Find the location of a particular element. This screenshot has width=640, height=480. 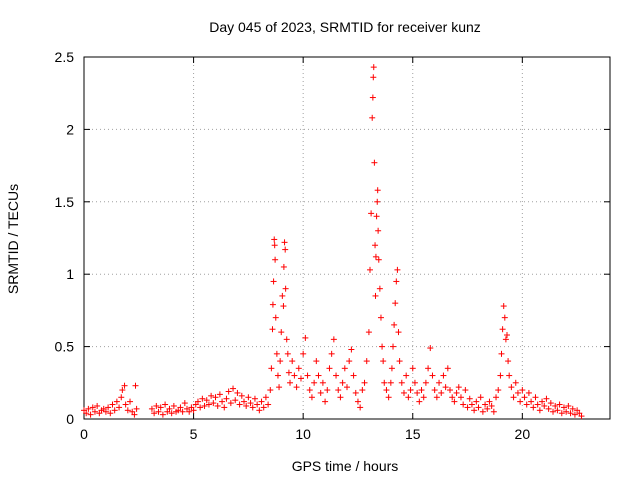

y-tick-label: 1.5 is located at coordinates (65, 202).